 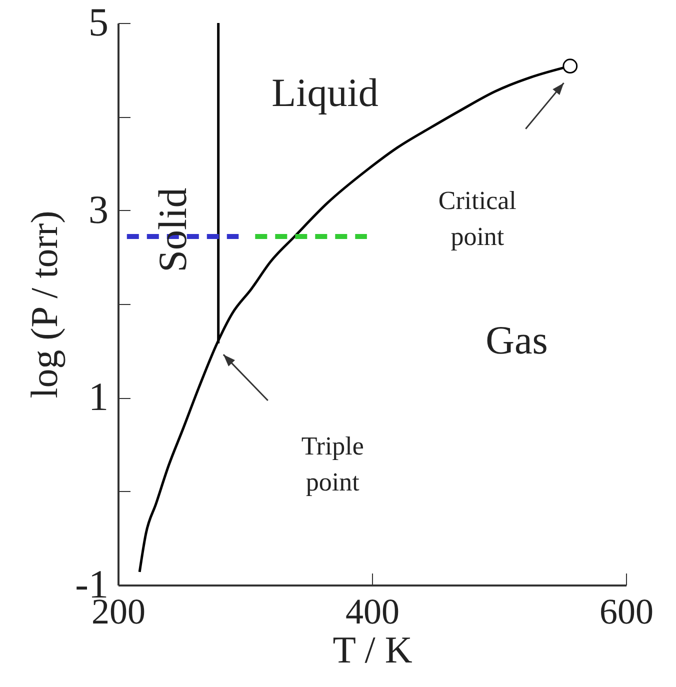 I want to click on annotation: Gas, so click(x=517, y=339).